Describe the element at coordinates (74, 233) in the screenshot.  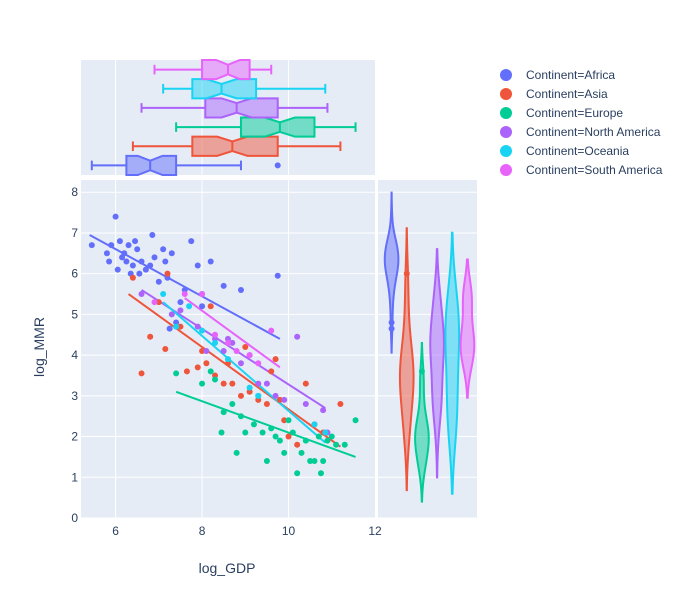
I see `y-tick-label: 7` at that location.